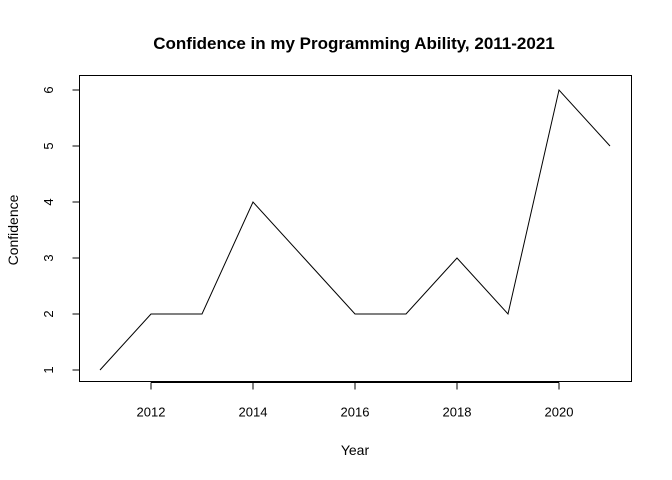  I want to click on x-tick-label: 2020, so click(559, 412).